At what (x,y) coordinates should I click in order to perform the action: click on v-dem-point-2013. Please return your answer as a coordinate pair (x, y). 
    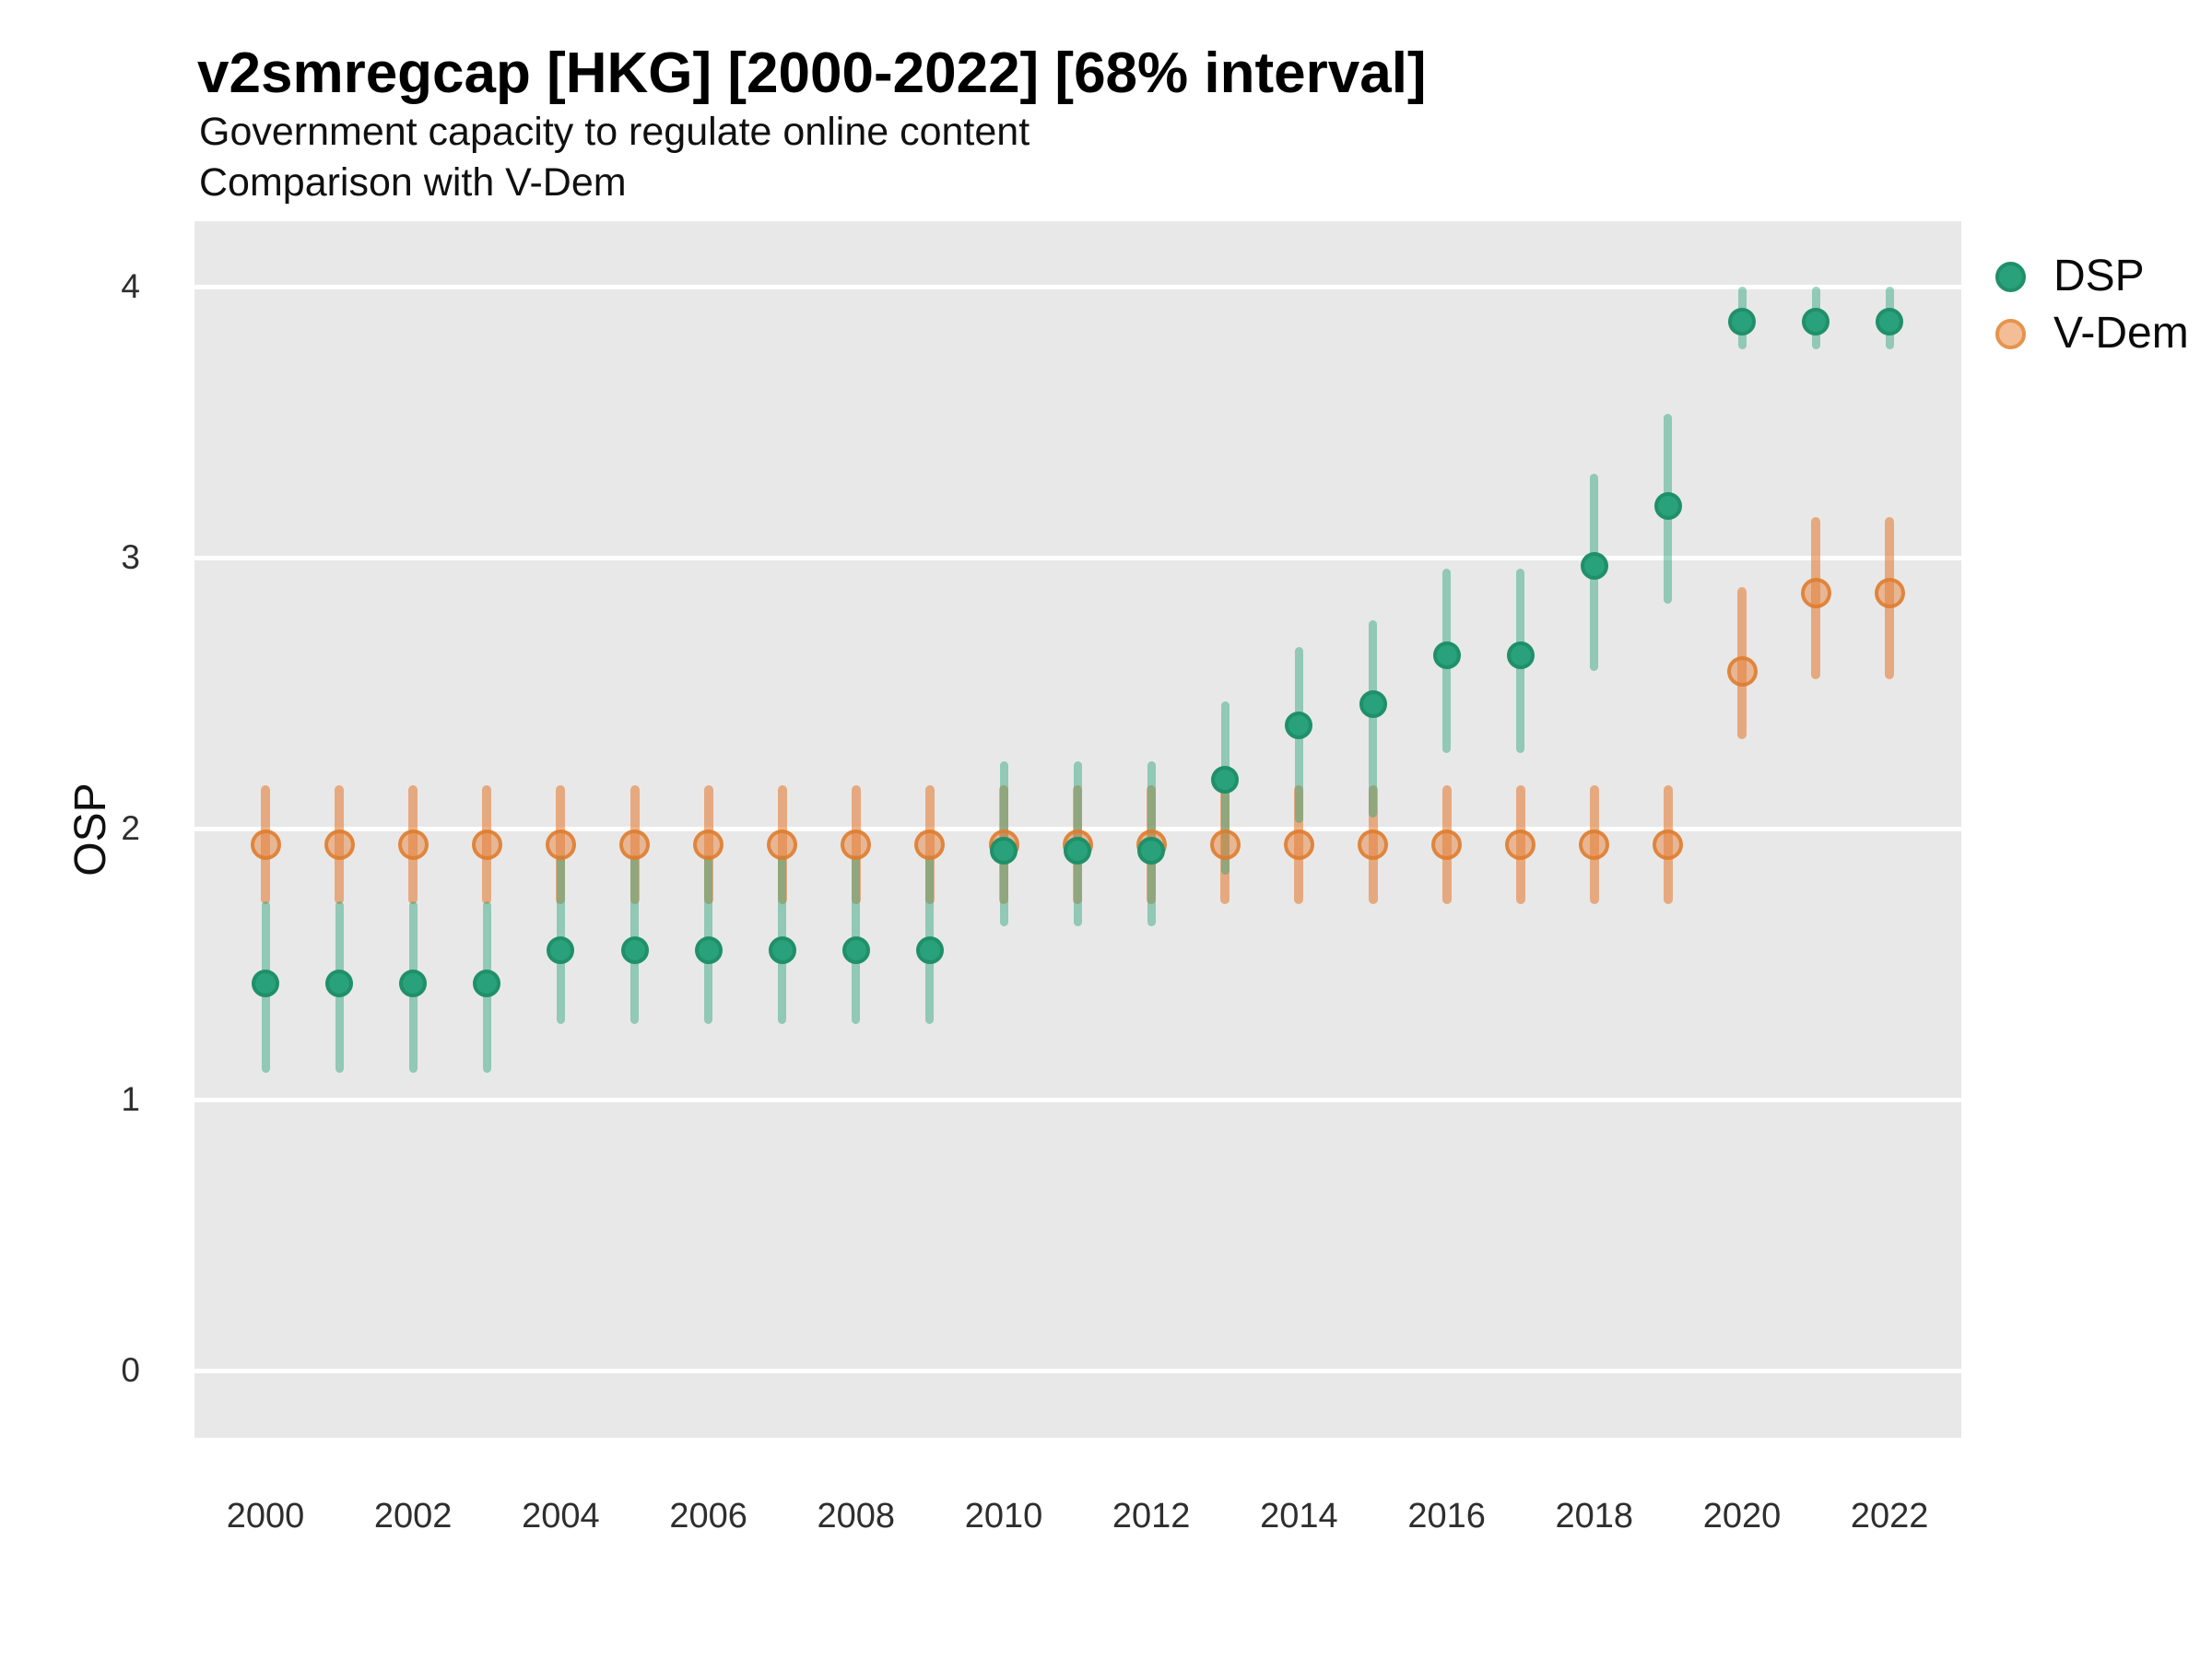
    Looking at the image, I should click on (1225, 845).